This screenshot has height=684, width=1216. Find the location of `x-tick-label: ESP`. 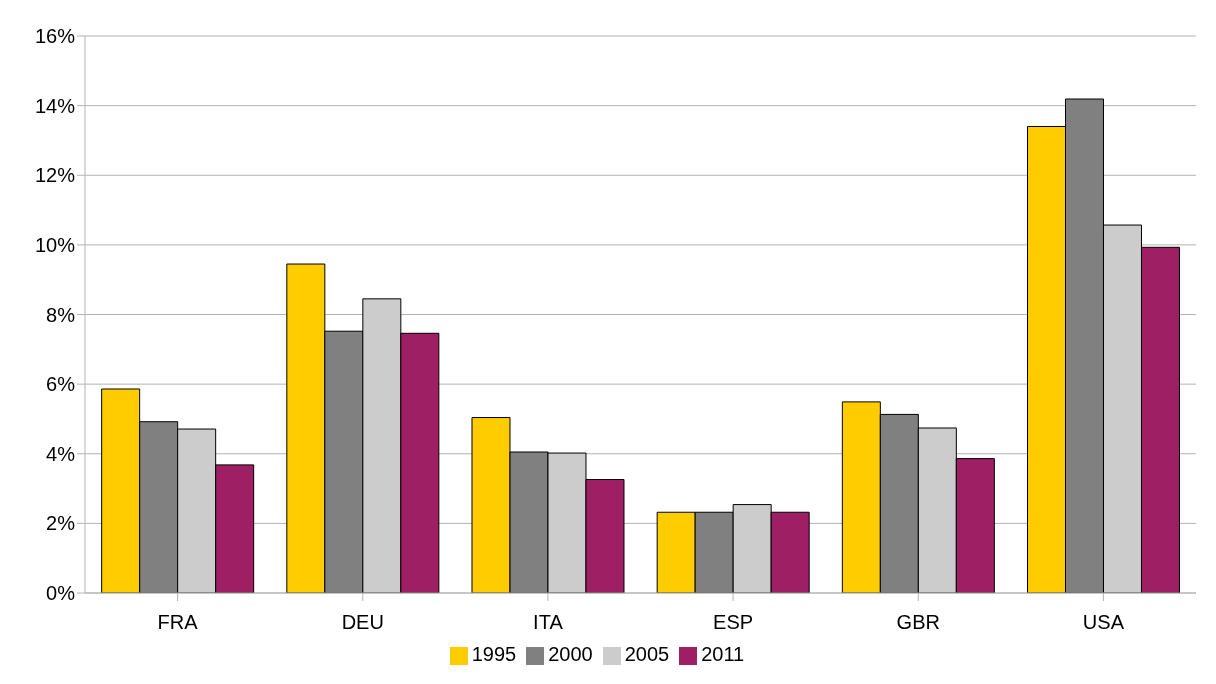

x-tick-label: ESP is located at coordinates (733, 622).